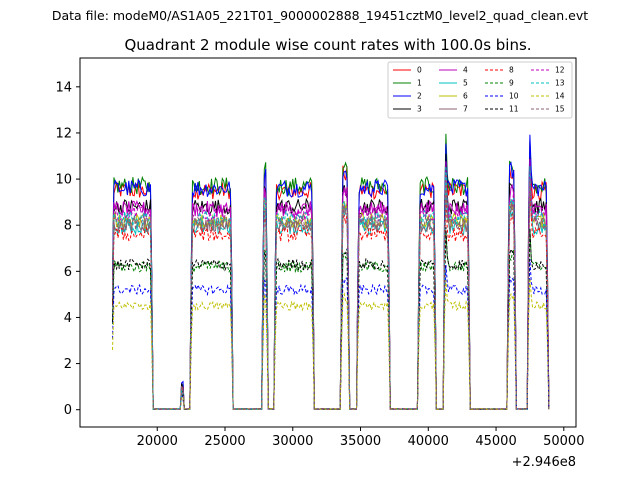 This screenshot has height=480, width=640. Describe the element at coordinates (511, 70) in the screenshot. I see `legend-label-8: 8` at that location.